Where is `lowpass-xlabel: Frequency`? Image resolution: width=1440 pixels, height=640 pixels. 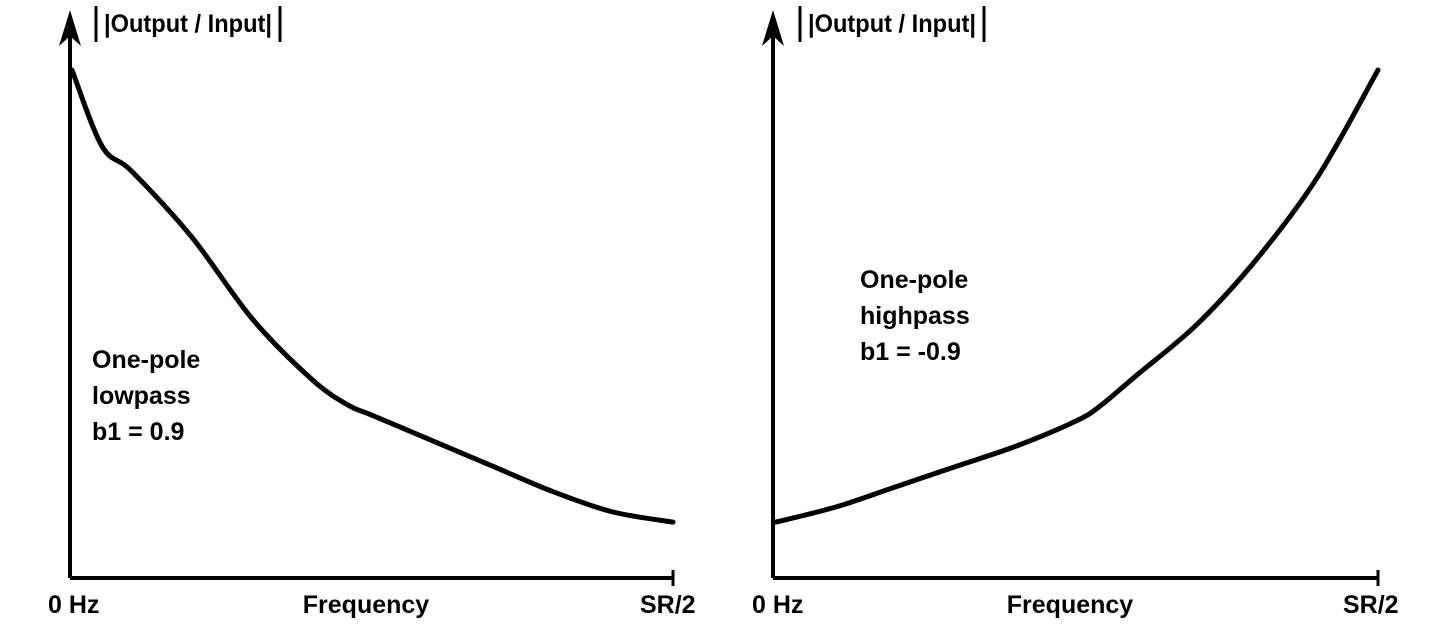 lowpass-xlabel: Frequency is located at coordinates (366, 605).